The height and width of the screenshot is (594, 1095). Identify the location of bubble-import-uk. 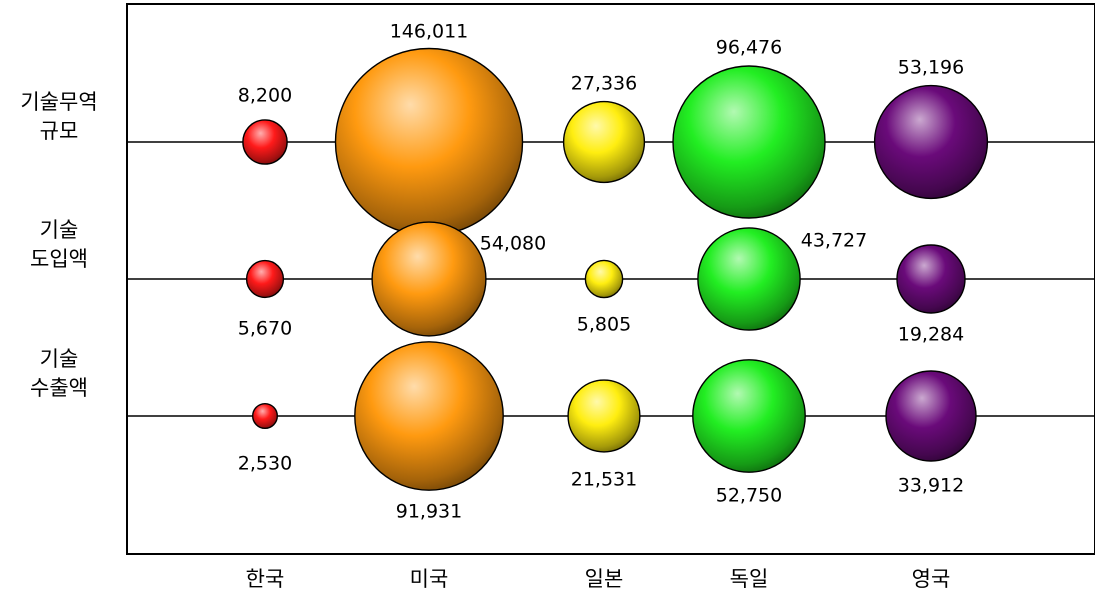
(931, 279).